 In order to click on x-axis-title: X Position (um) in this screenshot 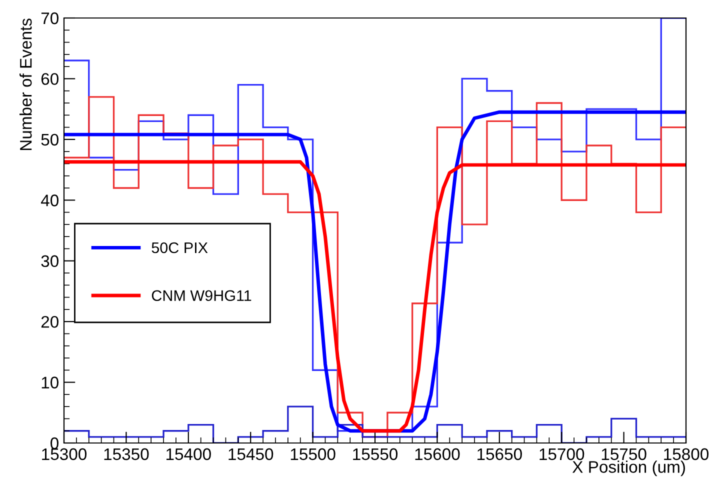, I will do `click(628, 468)`.